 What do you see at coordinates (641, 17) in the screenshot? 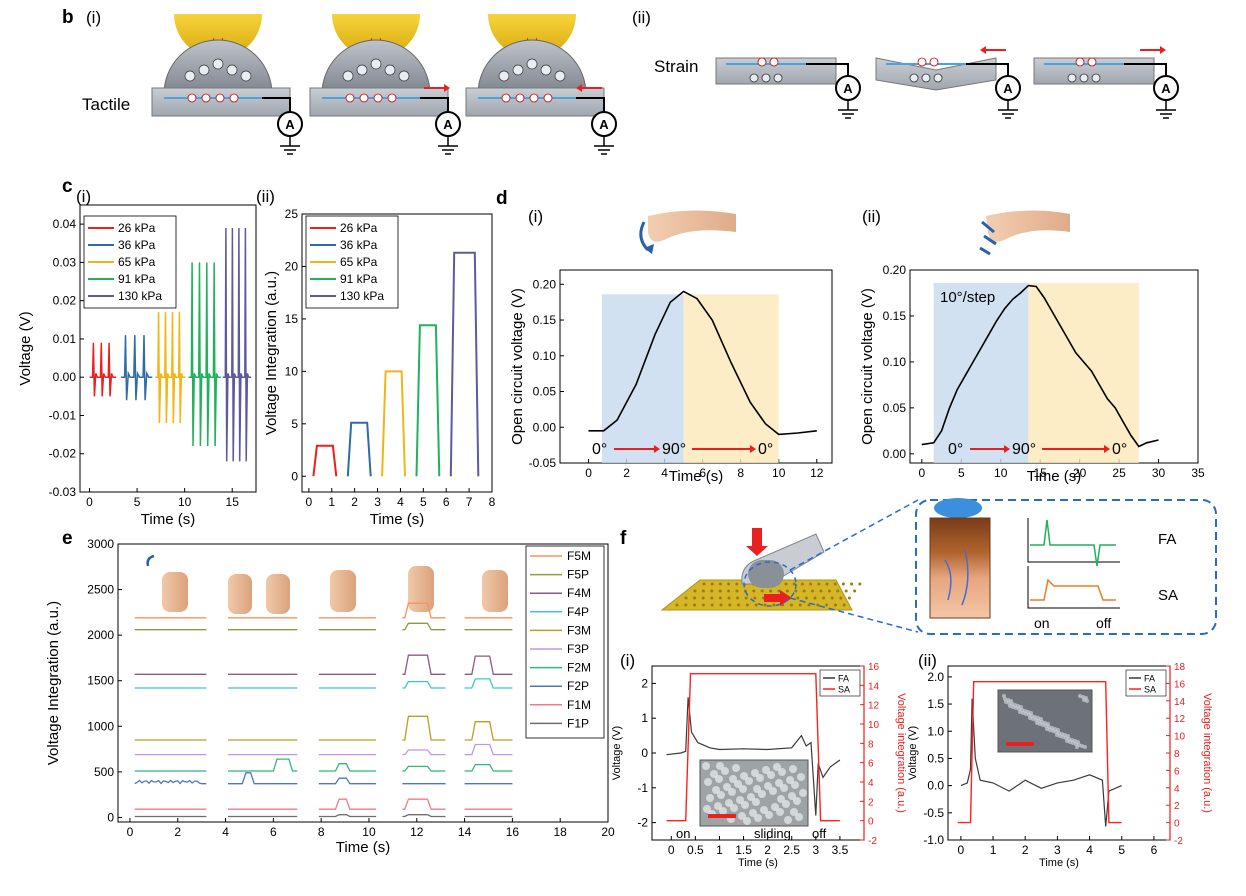
I see `panel-b-sub-ii: (ii)` at bounding box center [641, 17].